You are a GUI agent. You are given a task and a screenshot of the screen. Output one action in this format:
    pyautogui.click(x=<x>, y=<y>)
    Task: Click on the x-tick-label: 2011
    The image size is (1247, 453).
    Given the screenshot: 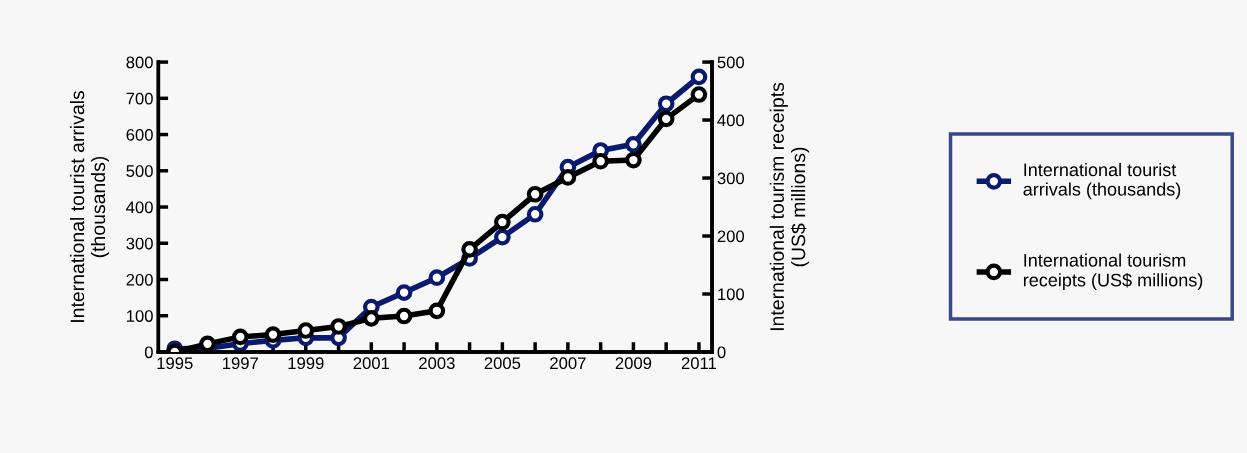 What is the action you would take?
    pyautogui.click(x=699, y=363)
    